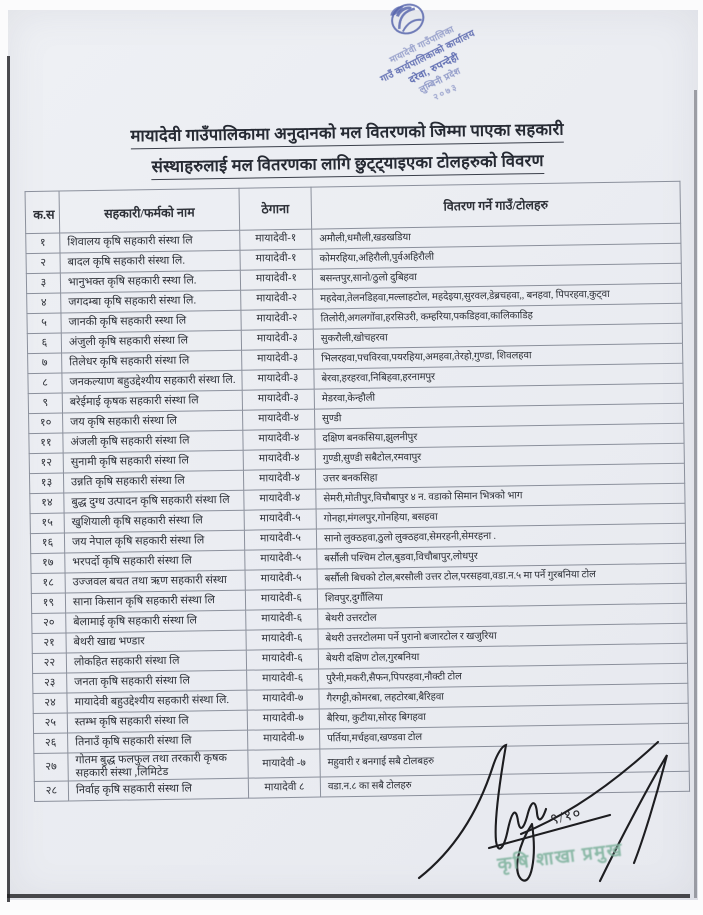 Image resolution: width=703 pixels, height=915 pixels. What do you see at coordinates (158, 790) in the screenshot?
I see `cell-name: निर्वाह कृषि सहकारी संस्था लि` at bounding box center [158, 790].